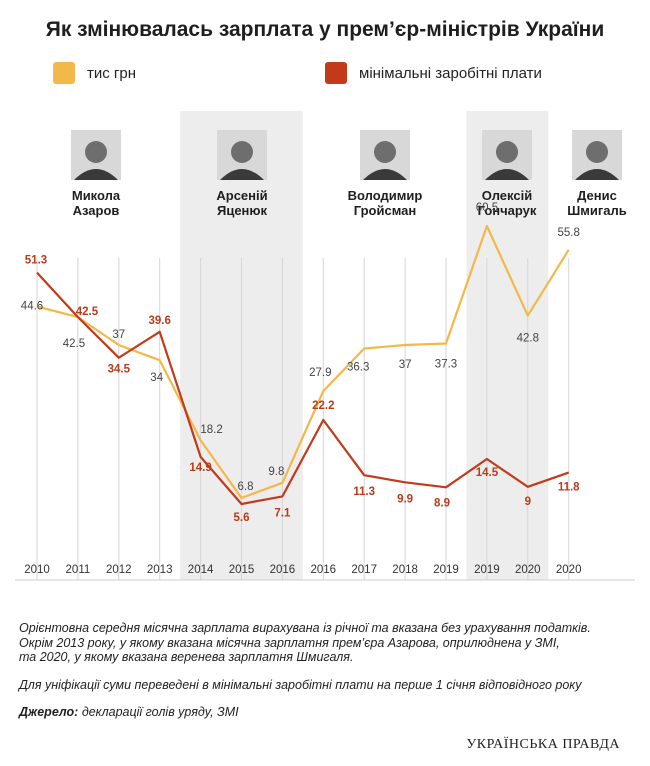 The height and width of the screenshot is (766, 650). I want to click on data-label-salary: 60.5, so click(487, 208).